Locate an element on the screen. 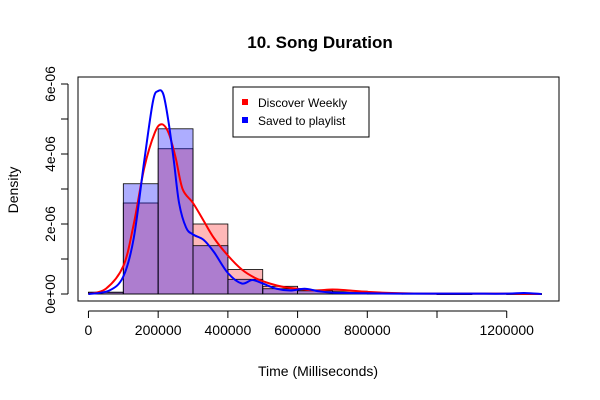  legend: Discover Weekly Saved to playlist is located at coordinates (301, 112).